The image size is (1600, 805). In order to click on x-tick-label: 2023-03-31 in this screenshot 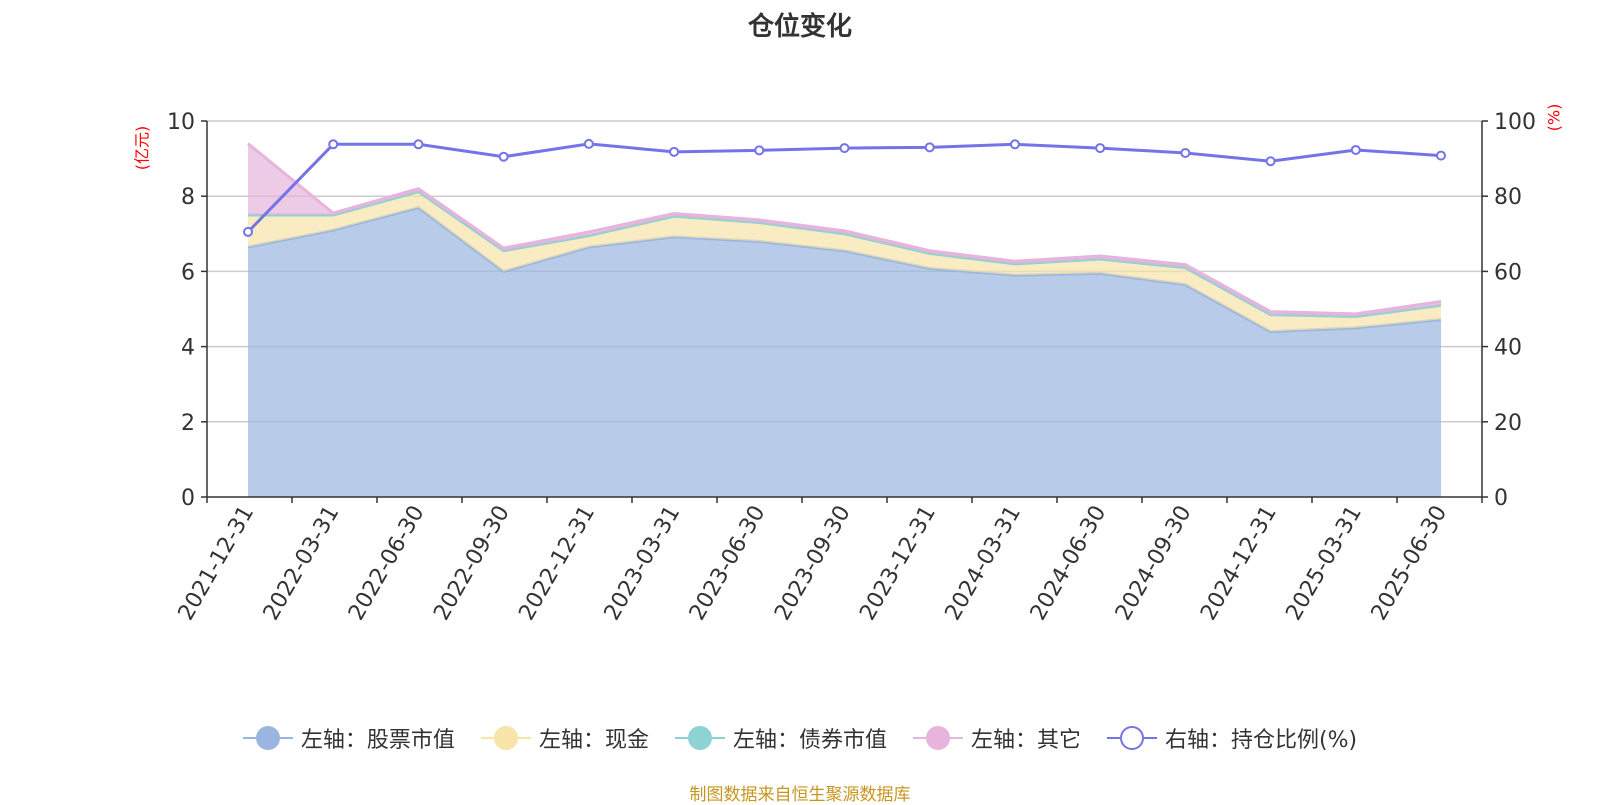, I will do `click(643, 563)`.